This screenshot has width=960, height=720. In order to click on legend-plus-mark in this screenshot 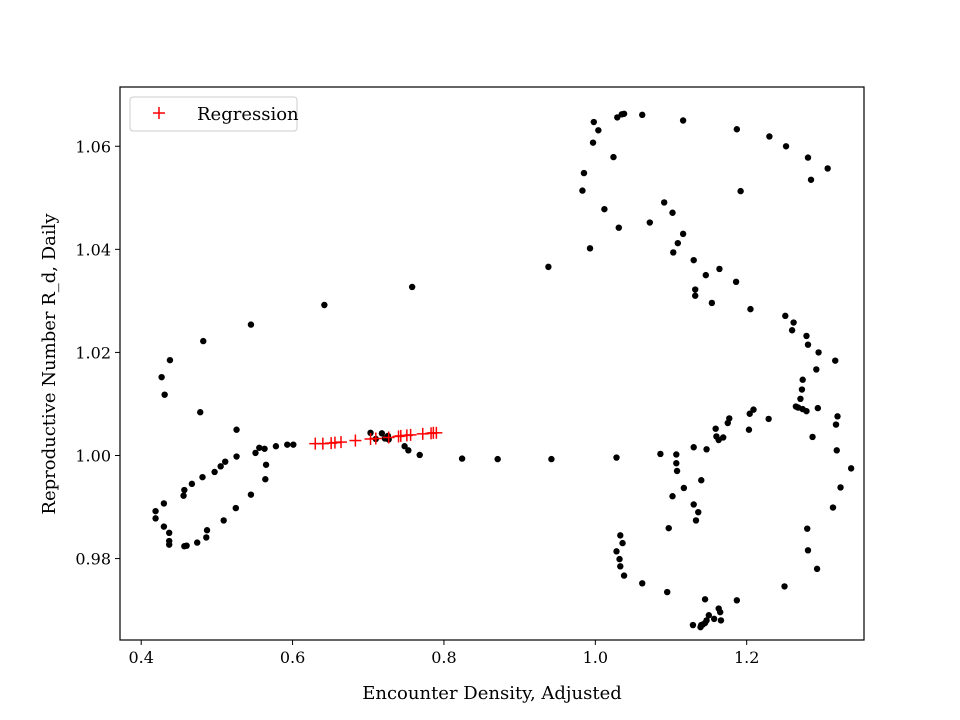, I will do `click(159, 113)`.